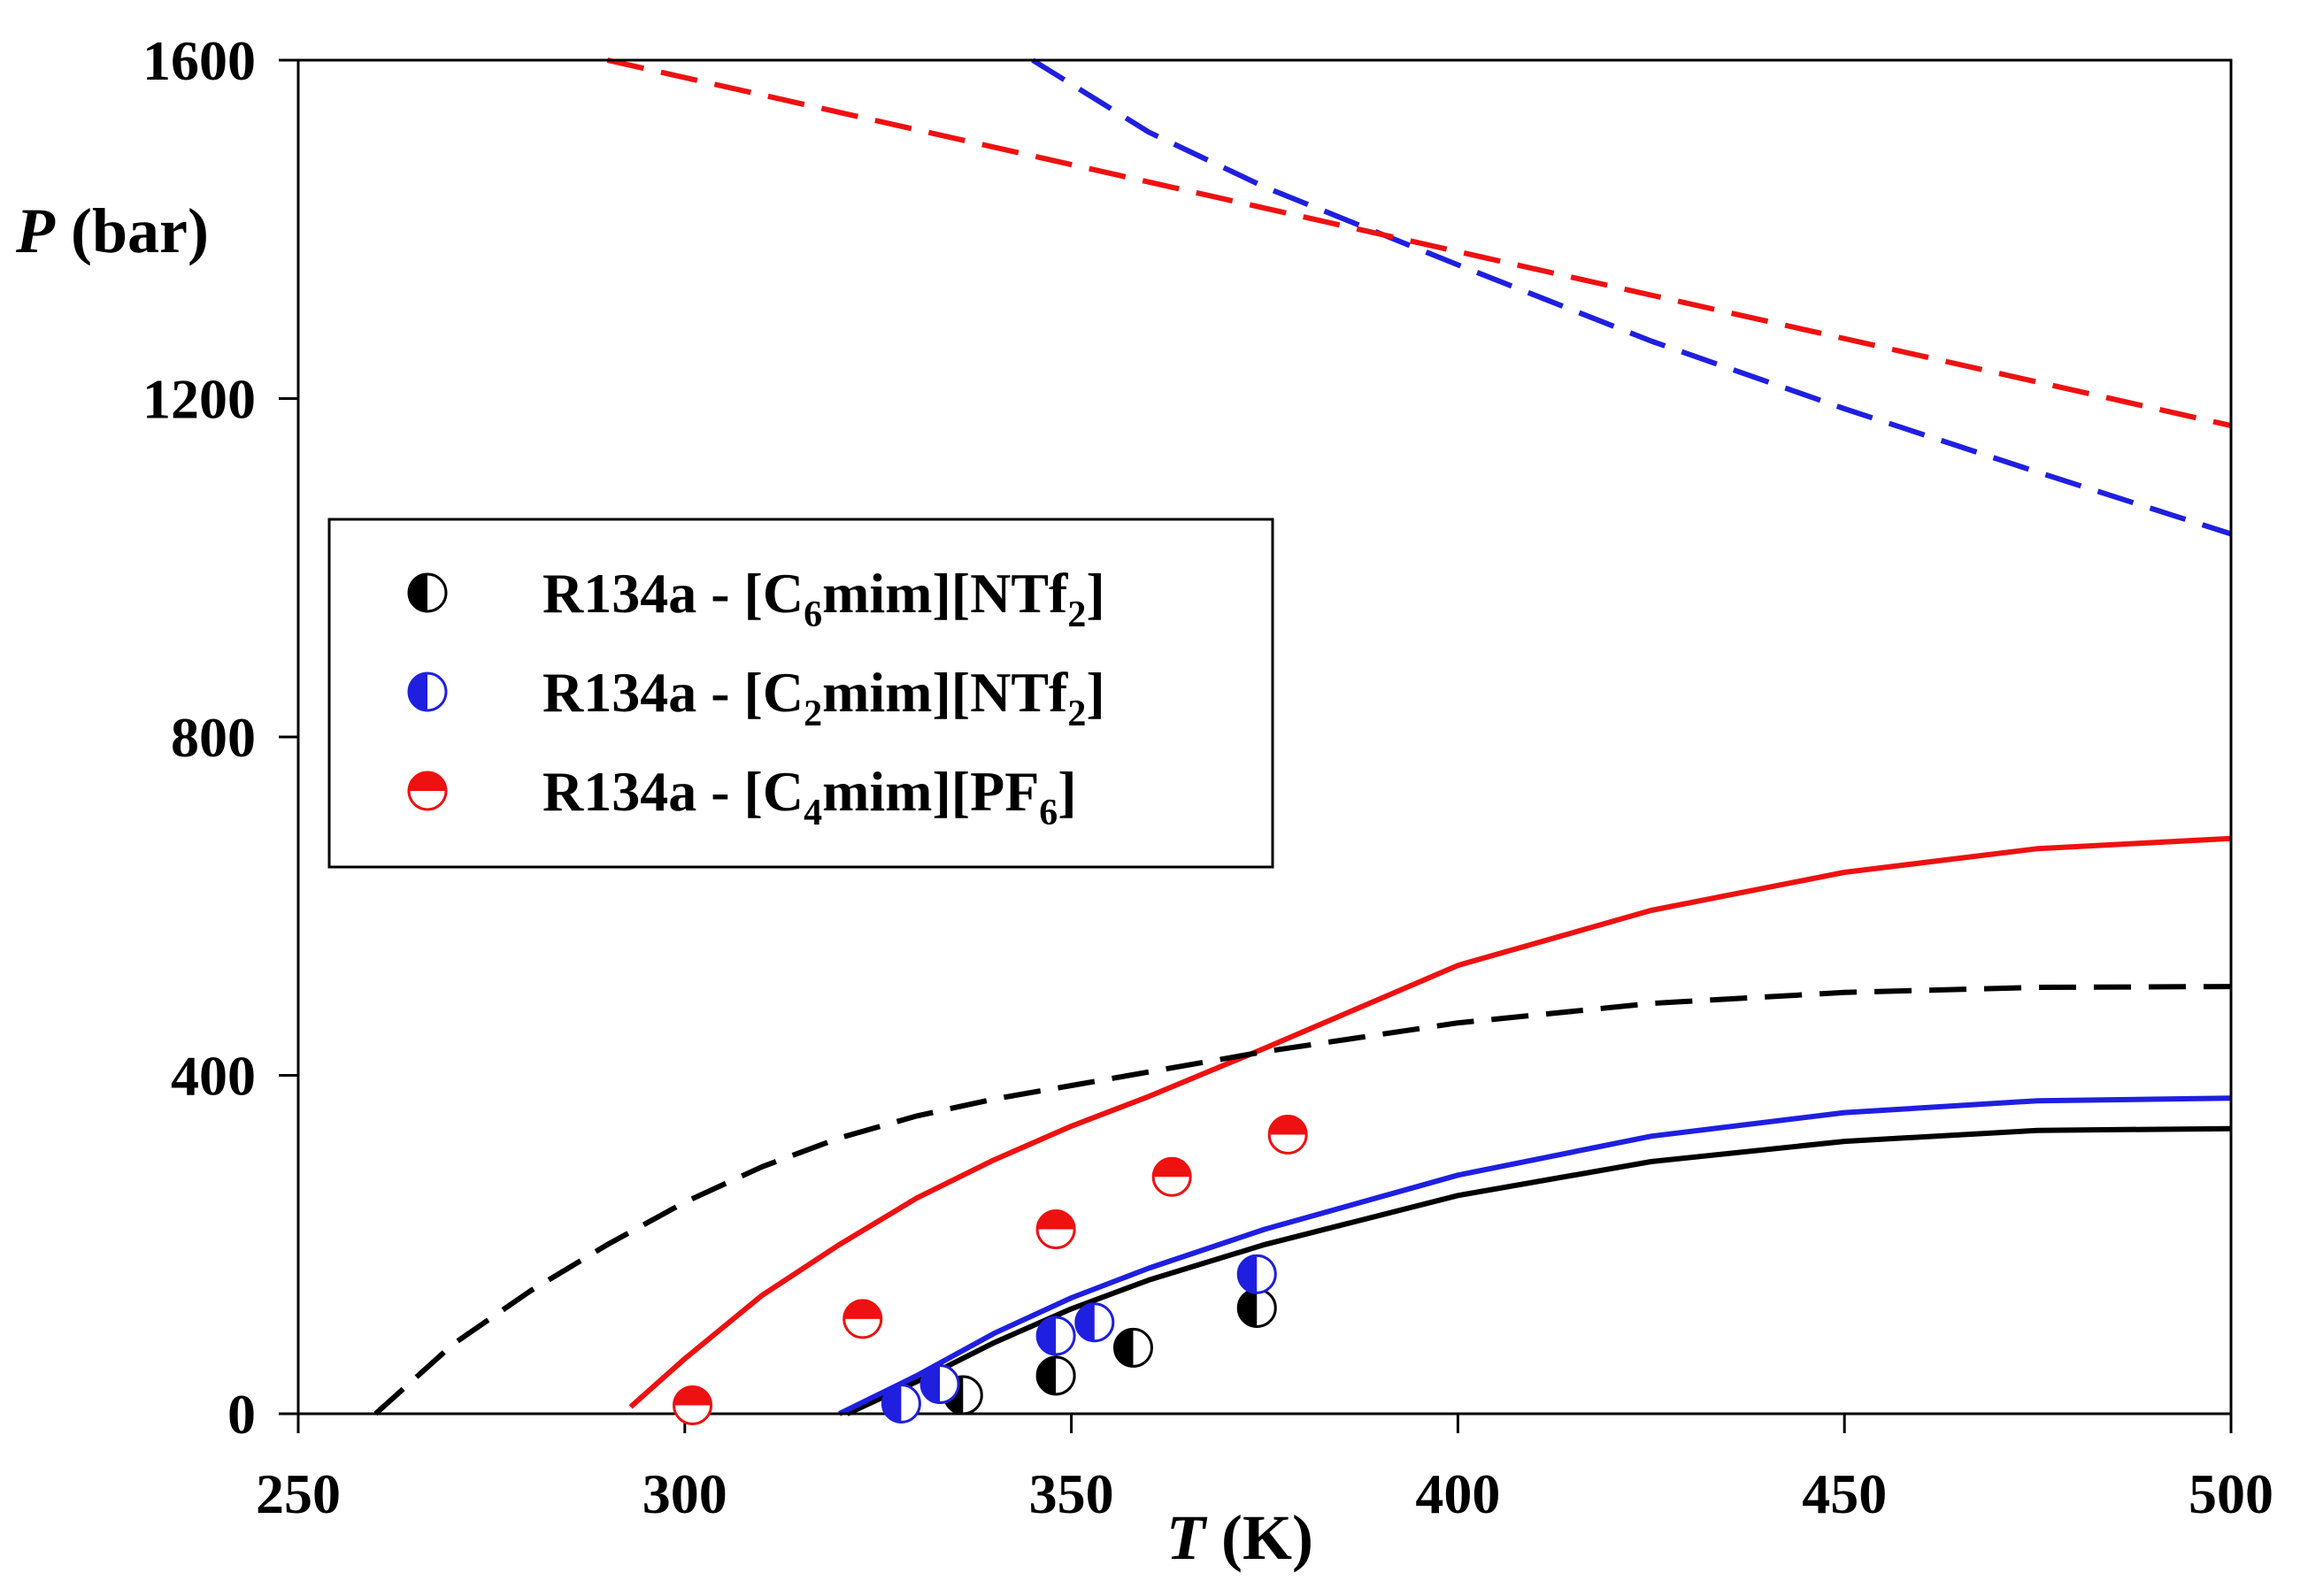 This screenshot has height=1596, width=2308. Describe the element at coordinates (1539, 1270) in the screenshot. I see `line-black-solid` at that location.